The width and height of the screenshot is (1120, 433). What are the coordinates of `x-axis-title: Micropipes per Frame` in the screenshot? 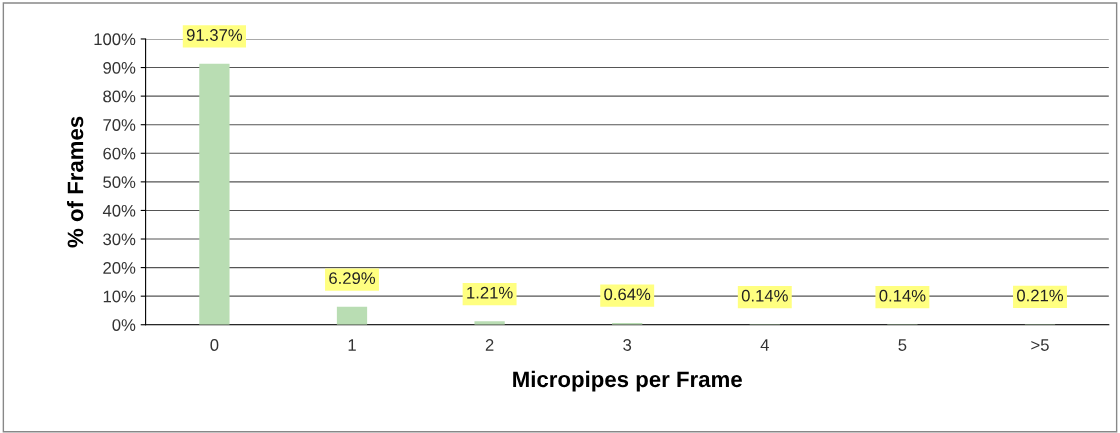 It's located at (627, 381).